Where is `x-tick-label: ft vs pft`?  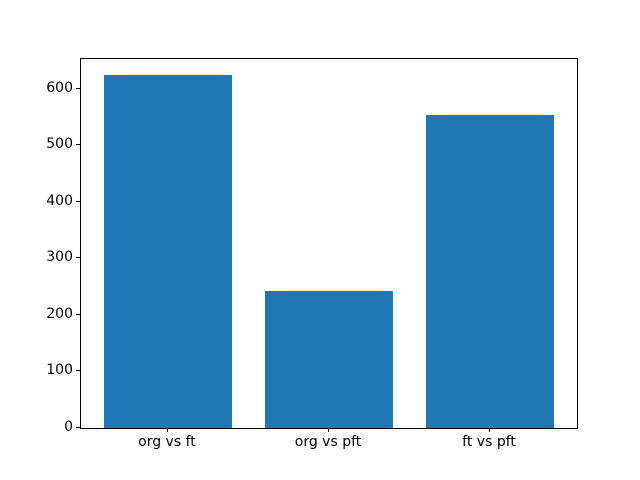
x-tick-label: ft vs pft is located at coordinates (489, 442).